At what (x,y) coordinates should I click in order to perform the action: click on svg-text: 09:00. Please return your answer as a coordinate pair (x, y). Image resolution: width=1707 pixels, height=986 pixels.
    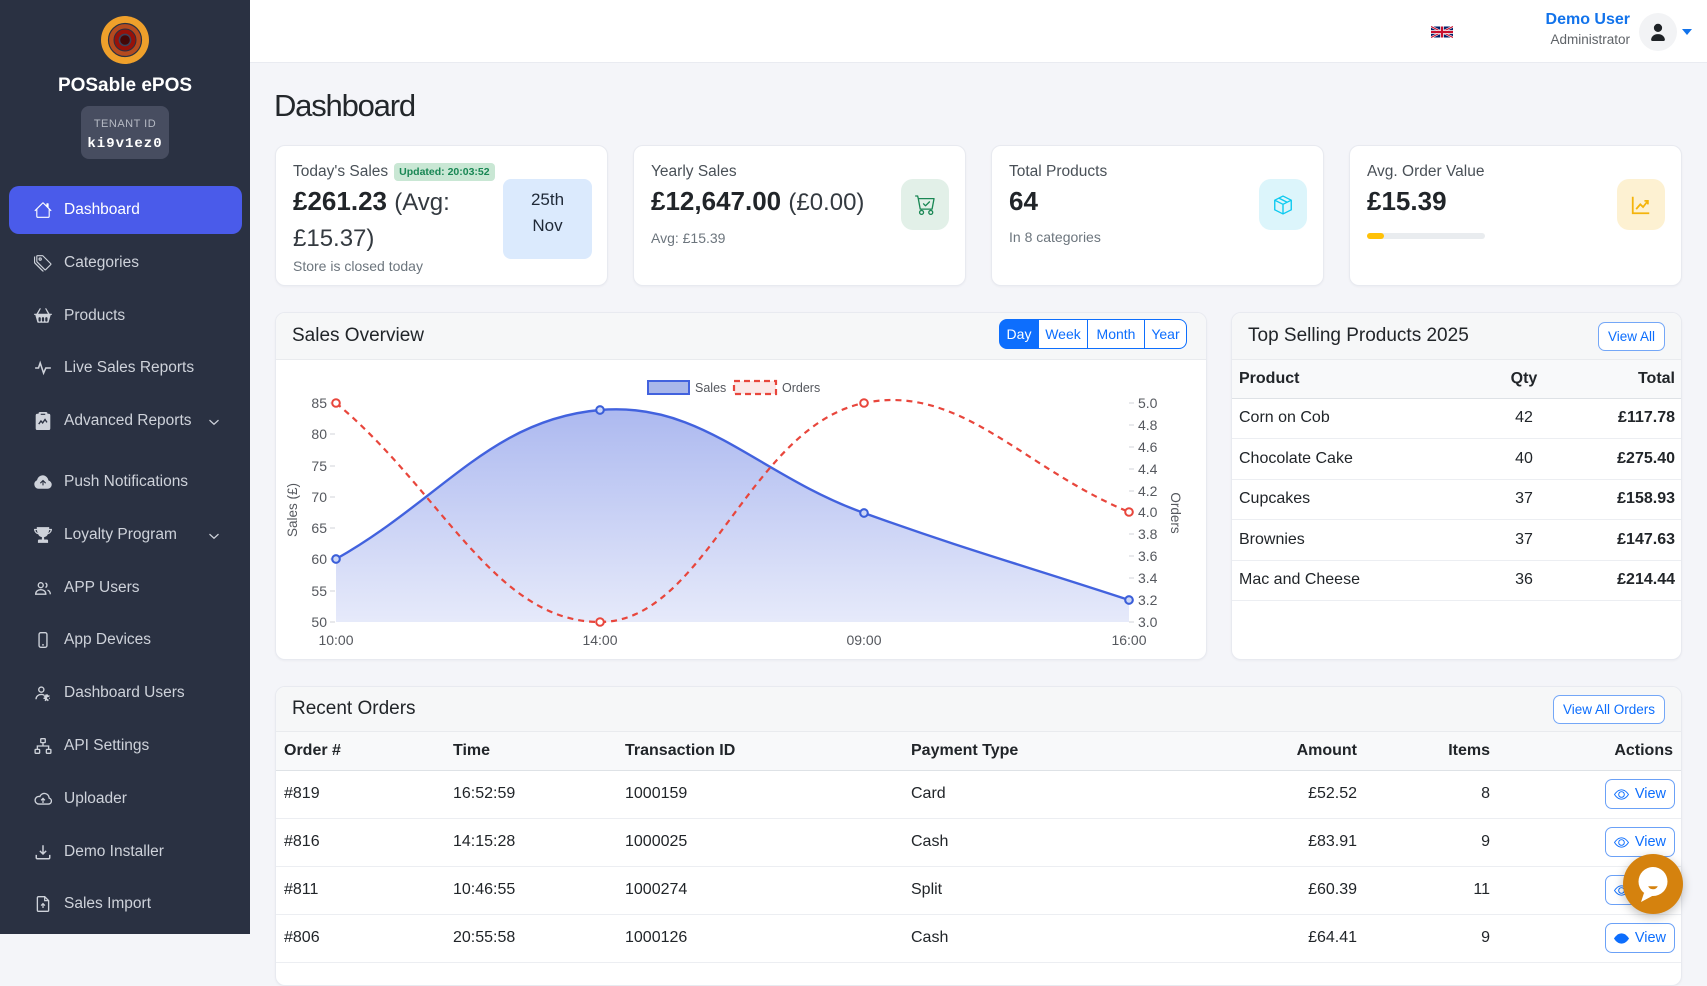
    Looking at the image, I should click on (863, 640).